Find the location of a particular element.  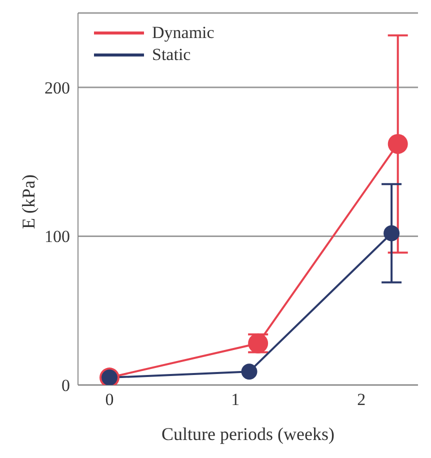

y-tick-label: 100 is located at coordinates (57, 236).